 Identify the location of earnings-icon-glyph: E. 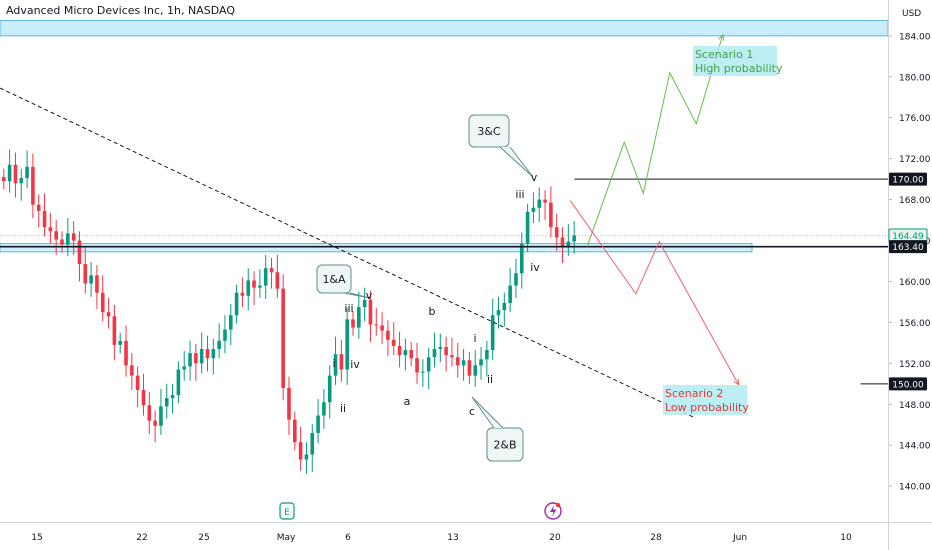
(287, 513).